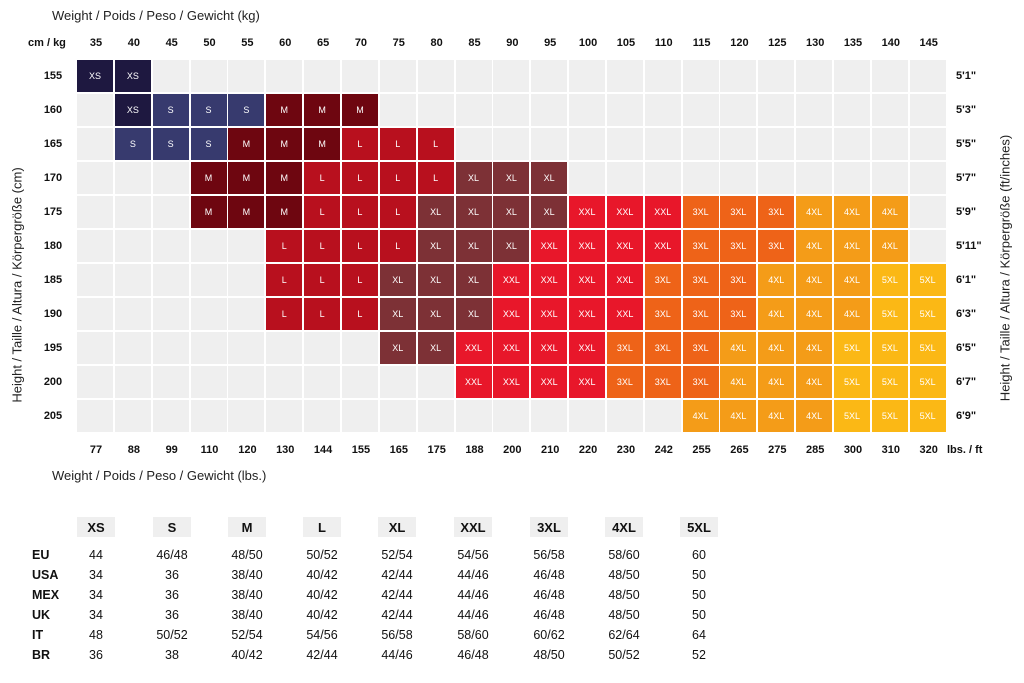 The height and width of the screenshot is (683, 1024). I want to click on cm-tick-label: 165, so click(53, 144).